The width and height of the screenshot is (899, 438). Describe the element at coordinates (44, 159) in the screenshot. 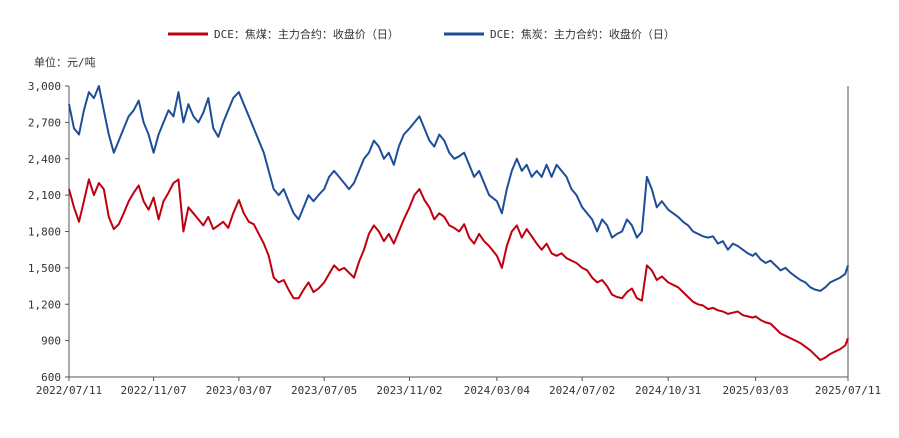

I see `y-tick-label: 2,400` at that location.